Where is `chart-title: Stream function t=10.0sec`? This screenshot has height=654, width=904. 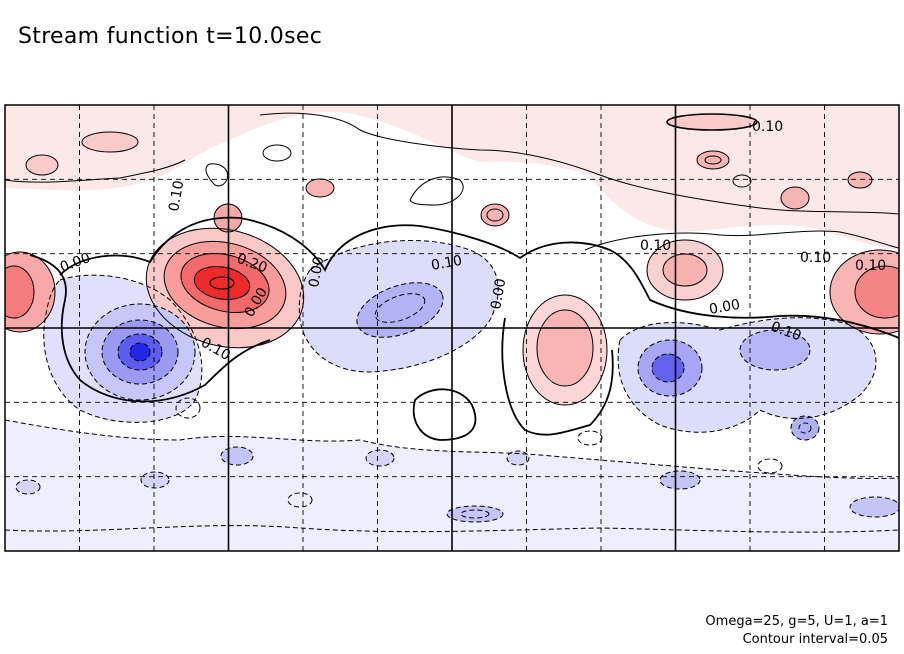
chart-title: Stream function t=10.0sec is located at coordinates (170, 36).